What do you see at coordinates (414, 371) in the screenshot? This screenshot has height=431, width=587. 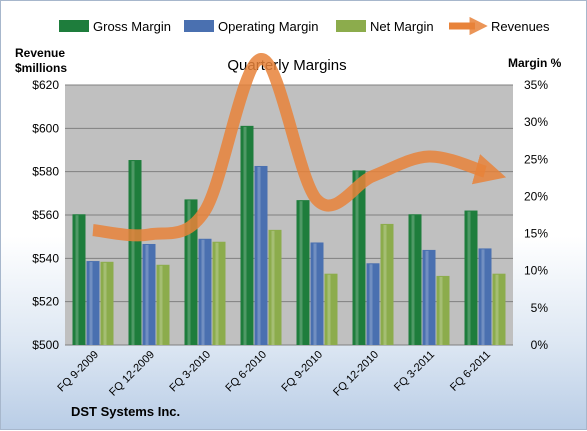 I see `x-tick-label: FQ 3-2011` at bounding box center [414, 371].